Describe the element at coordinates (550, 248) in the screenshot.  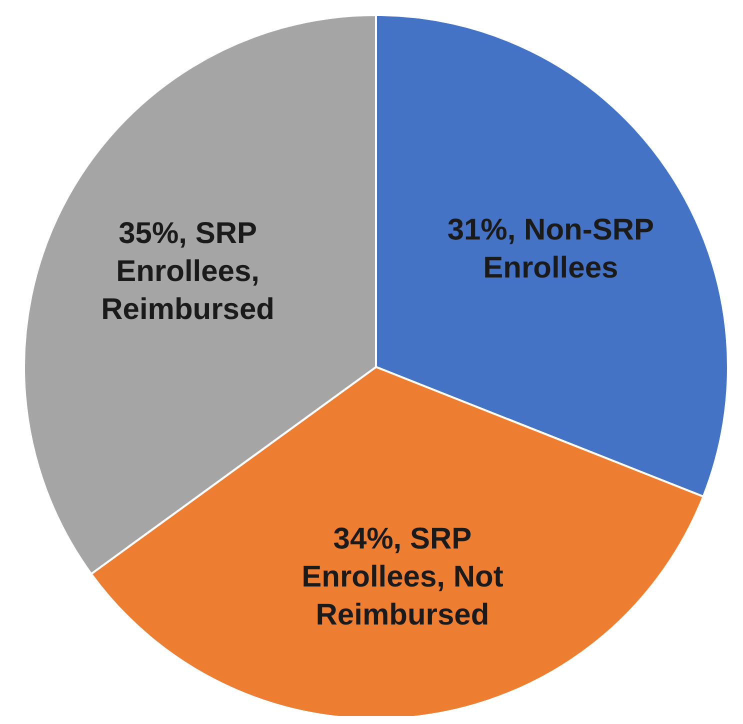
I see `slice-label: 31%, Non-SRP Enrollees` at that location.